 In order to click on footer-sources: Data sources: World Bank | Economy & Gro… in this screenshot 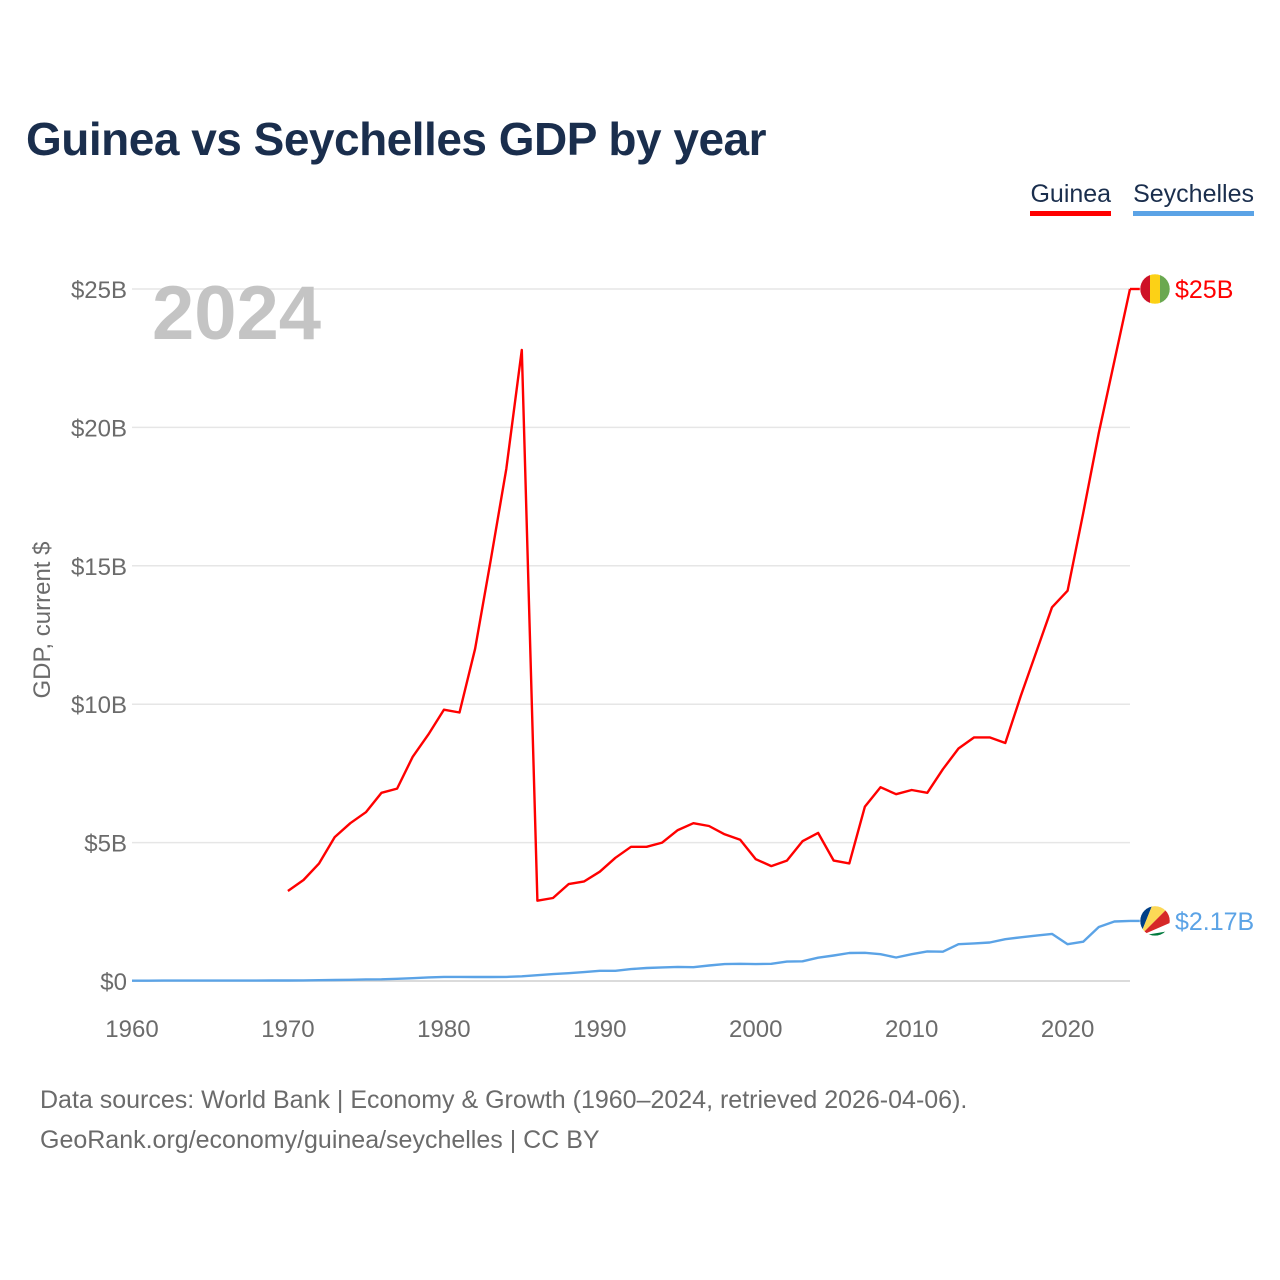, I will do `click(504, 1100)`.